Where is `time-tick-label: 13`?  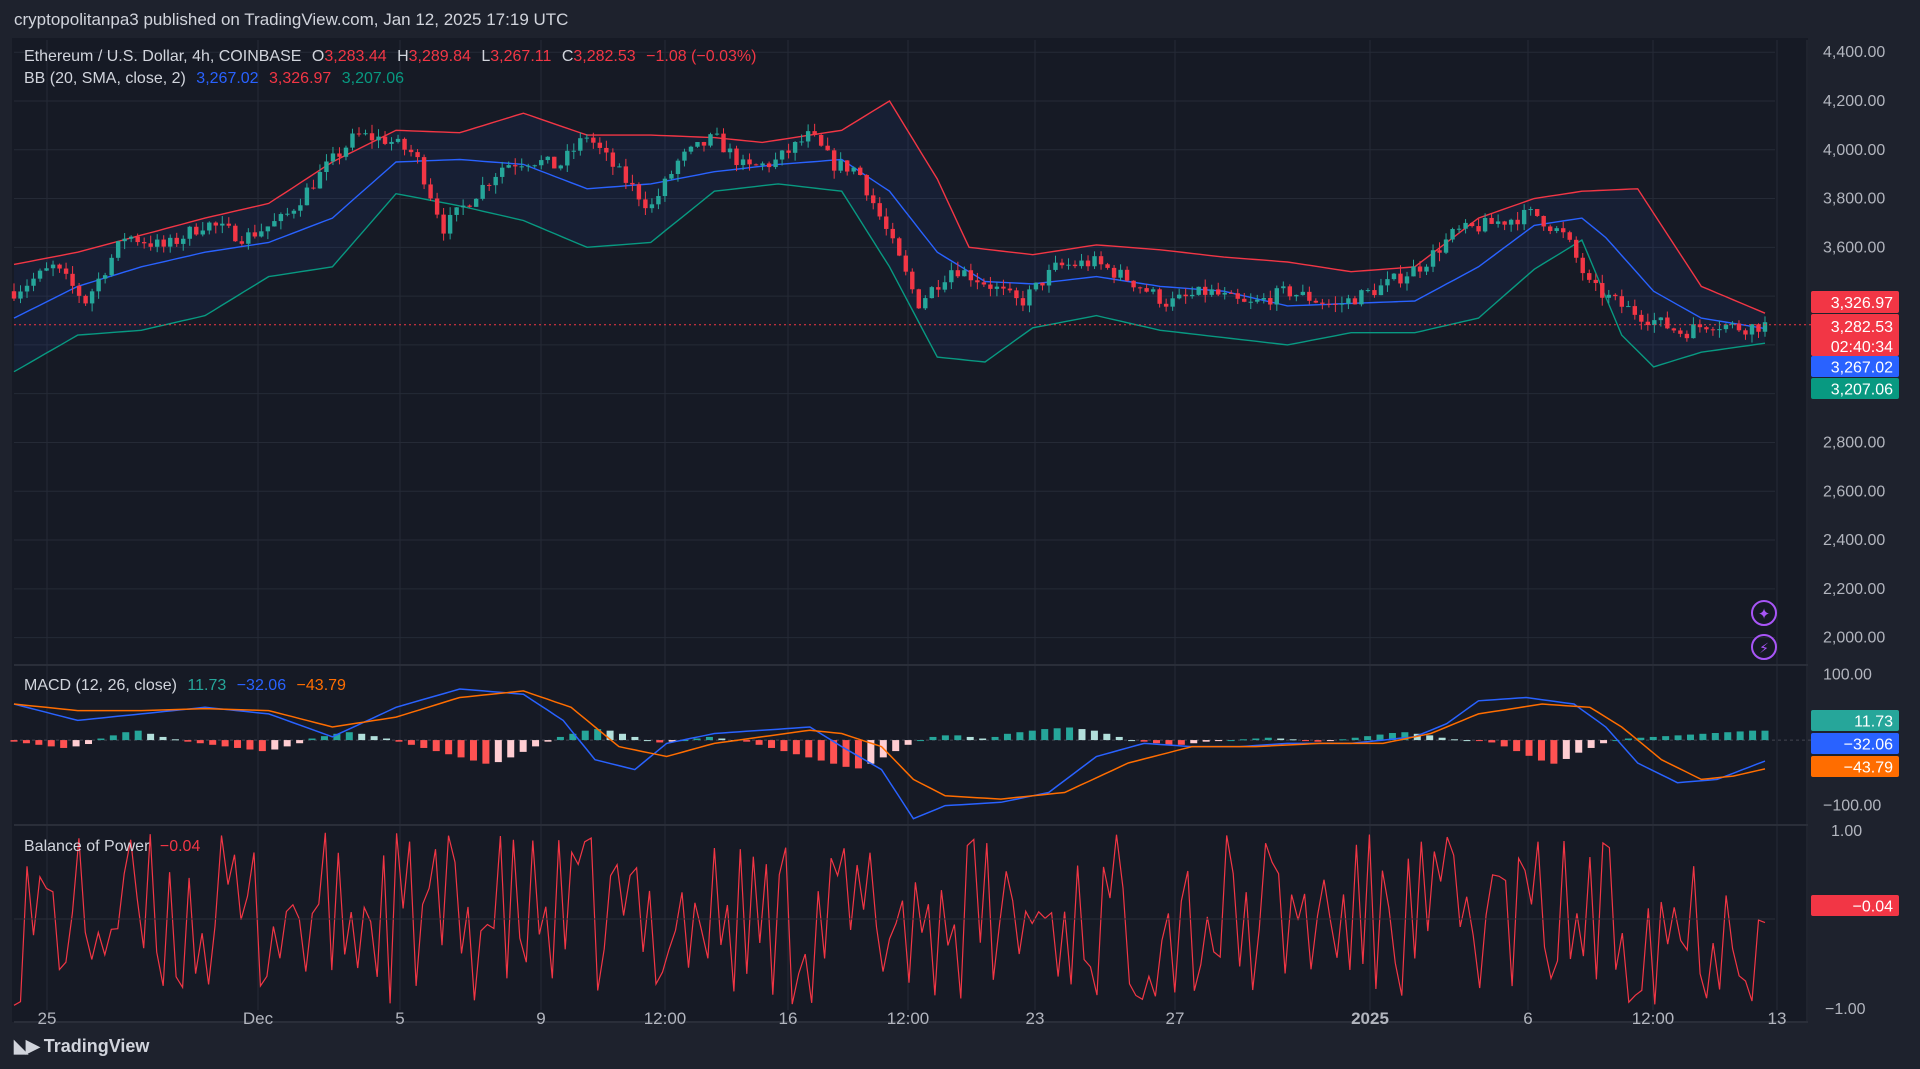 time-tick-label: 13 is located at coordinates (1777, 1018).